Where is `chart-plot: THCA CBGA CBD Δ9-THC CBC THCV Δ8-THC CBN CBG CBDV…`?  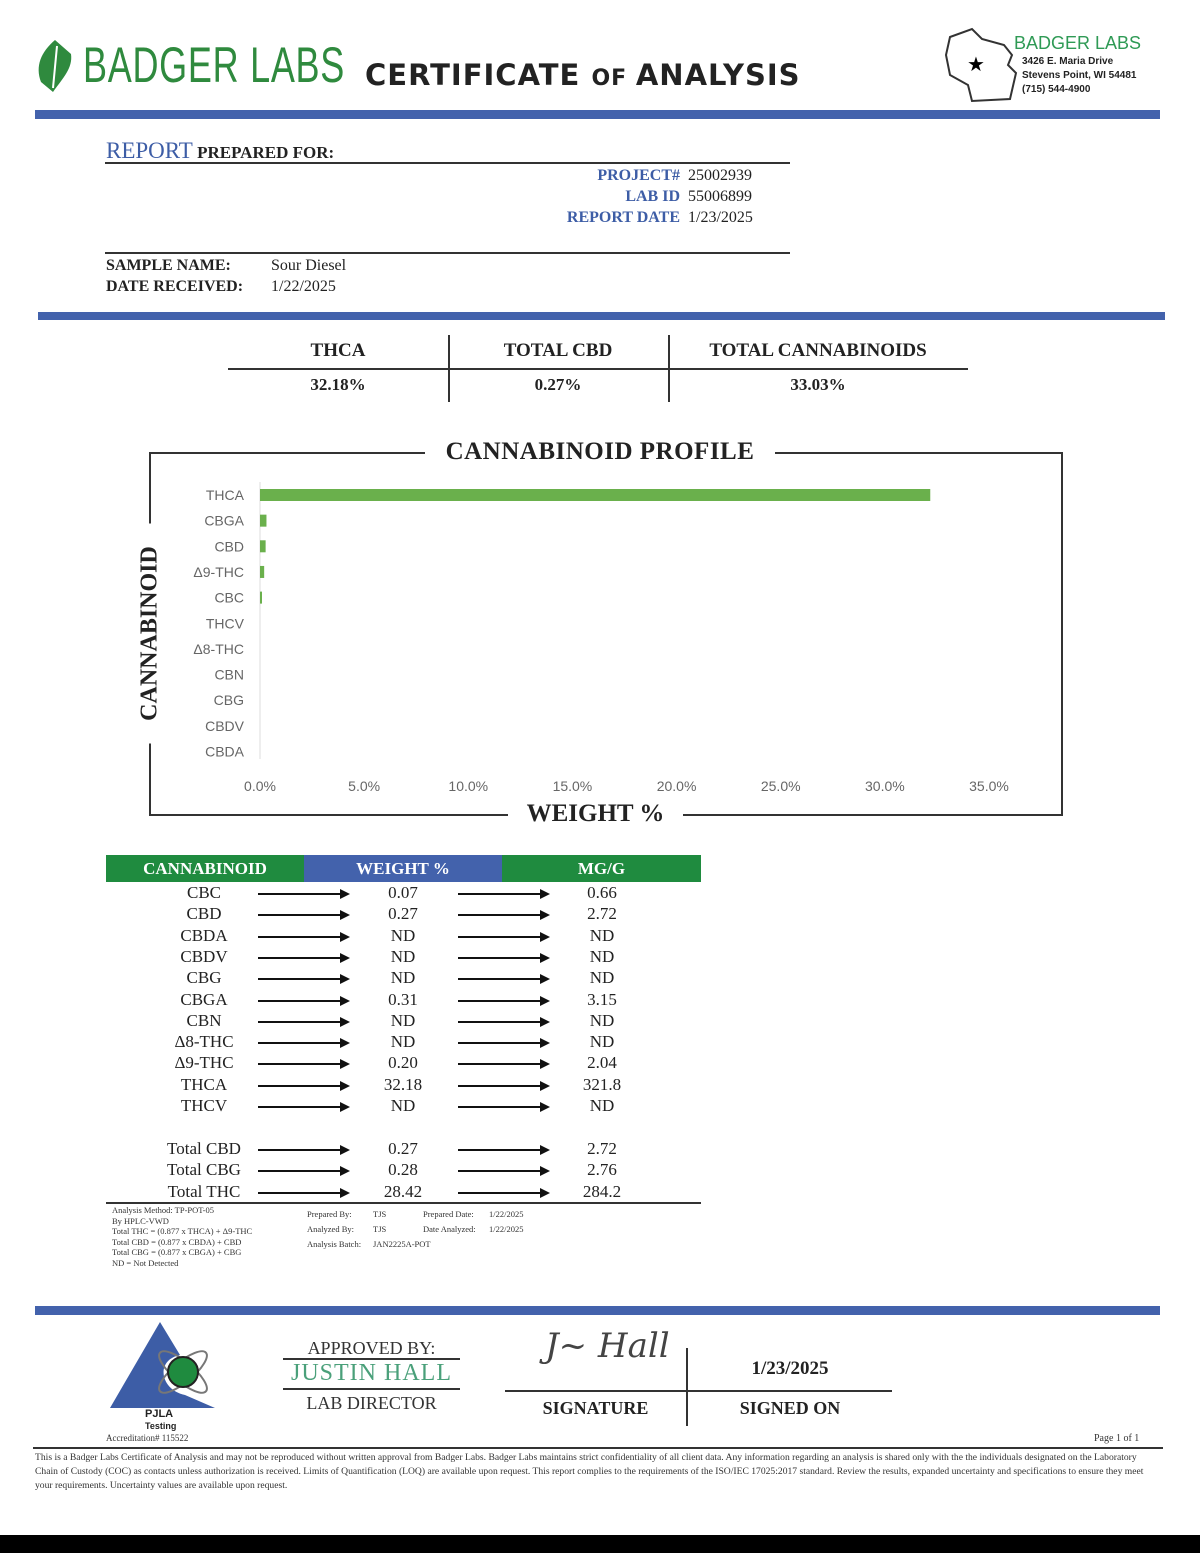
chart-plot: THCA CBGA CBD Δ9-THC CBC THCV Δ8-THC CBN CBG CBDV… is located at coordinates (601, 638).